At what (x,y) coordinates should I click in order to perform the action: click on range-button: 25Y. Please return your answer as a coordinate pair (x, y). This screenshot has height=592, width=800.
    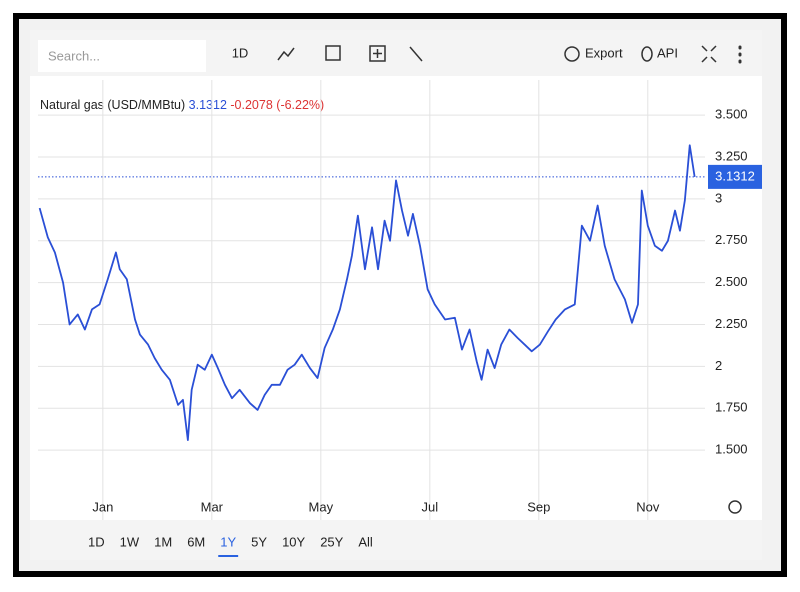
    Looking at the image, I should click on (331, 541).